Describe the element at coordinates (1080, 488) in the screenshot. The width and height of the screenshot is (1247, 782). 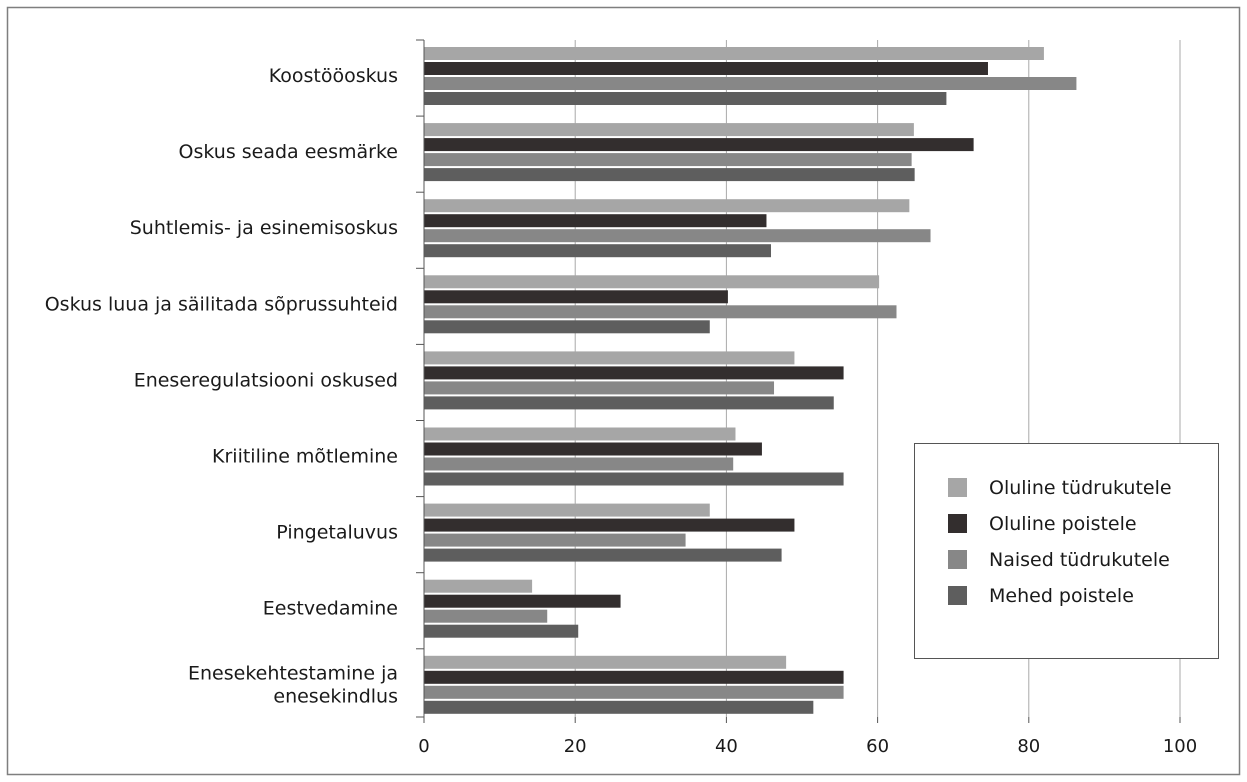
I see `legend-label: Oluline tüdrukutele` at that location.